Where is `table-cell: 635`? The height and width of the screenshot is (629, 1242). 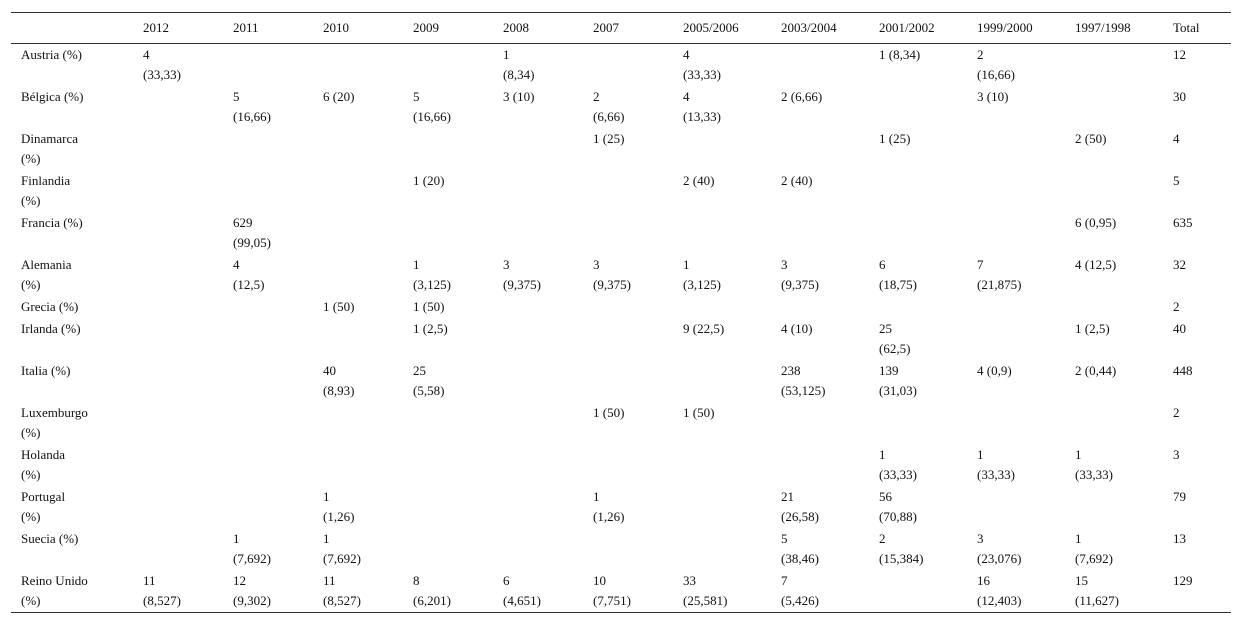
table-cell: 635 is located at coordinates (1183, 222).